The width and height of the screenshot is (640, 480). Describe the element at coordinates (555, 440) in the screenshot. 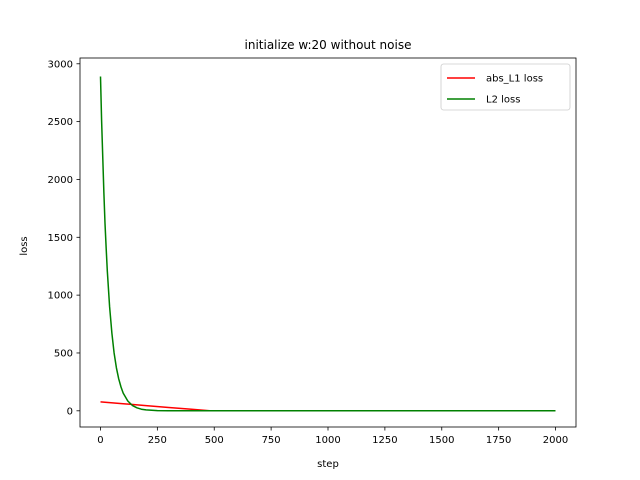

I see `x-tick-label: 2000` at that location.